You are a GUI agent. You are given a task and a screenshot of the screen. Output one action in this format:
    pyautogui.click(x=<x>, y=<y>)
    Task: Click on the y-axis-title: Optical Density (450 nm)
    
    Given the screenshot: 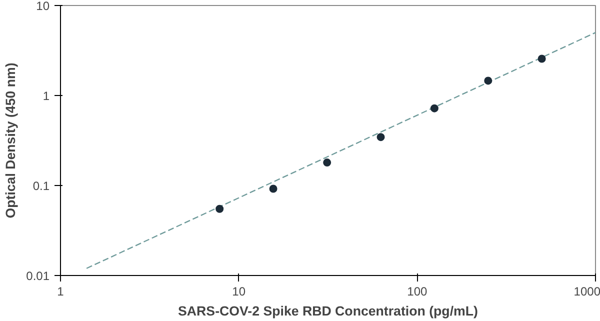 What is the action you would take?
    pyautogui.click(x=10, y=140)
    